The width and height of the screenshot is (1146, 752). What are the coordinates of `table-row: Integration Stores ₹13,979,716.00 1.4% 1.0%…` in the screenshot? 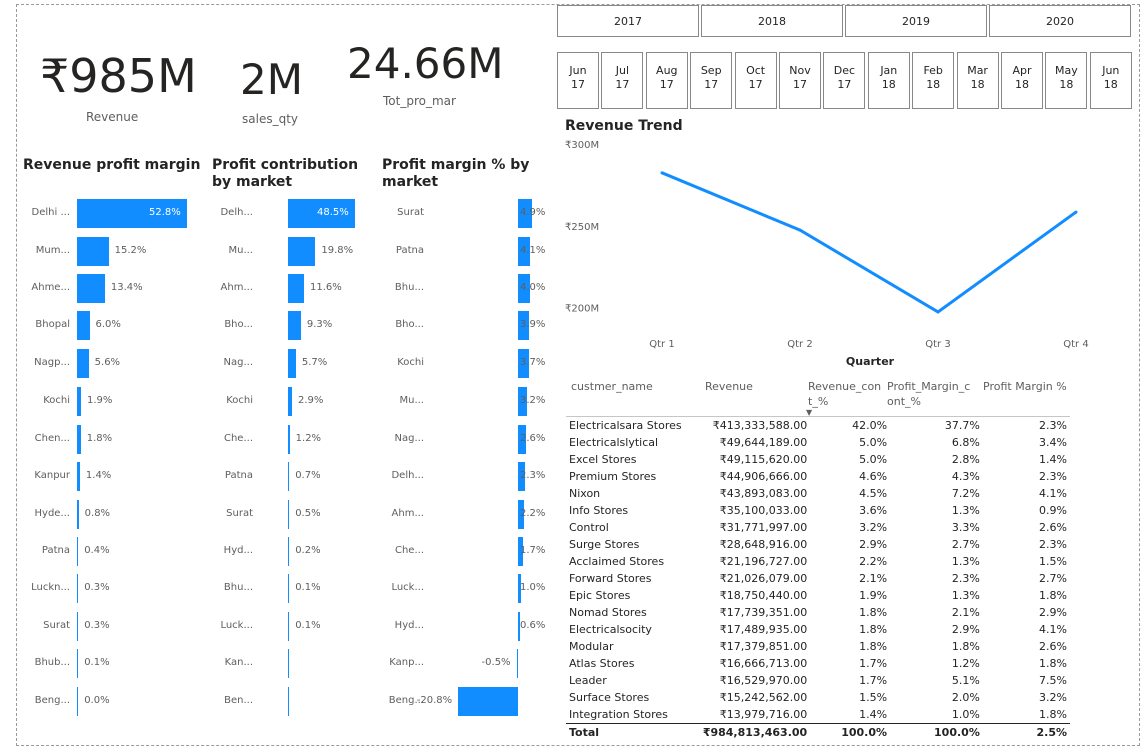 It's located at (818, 714).